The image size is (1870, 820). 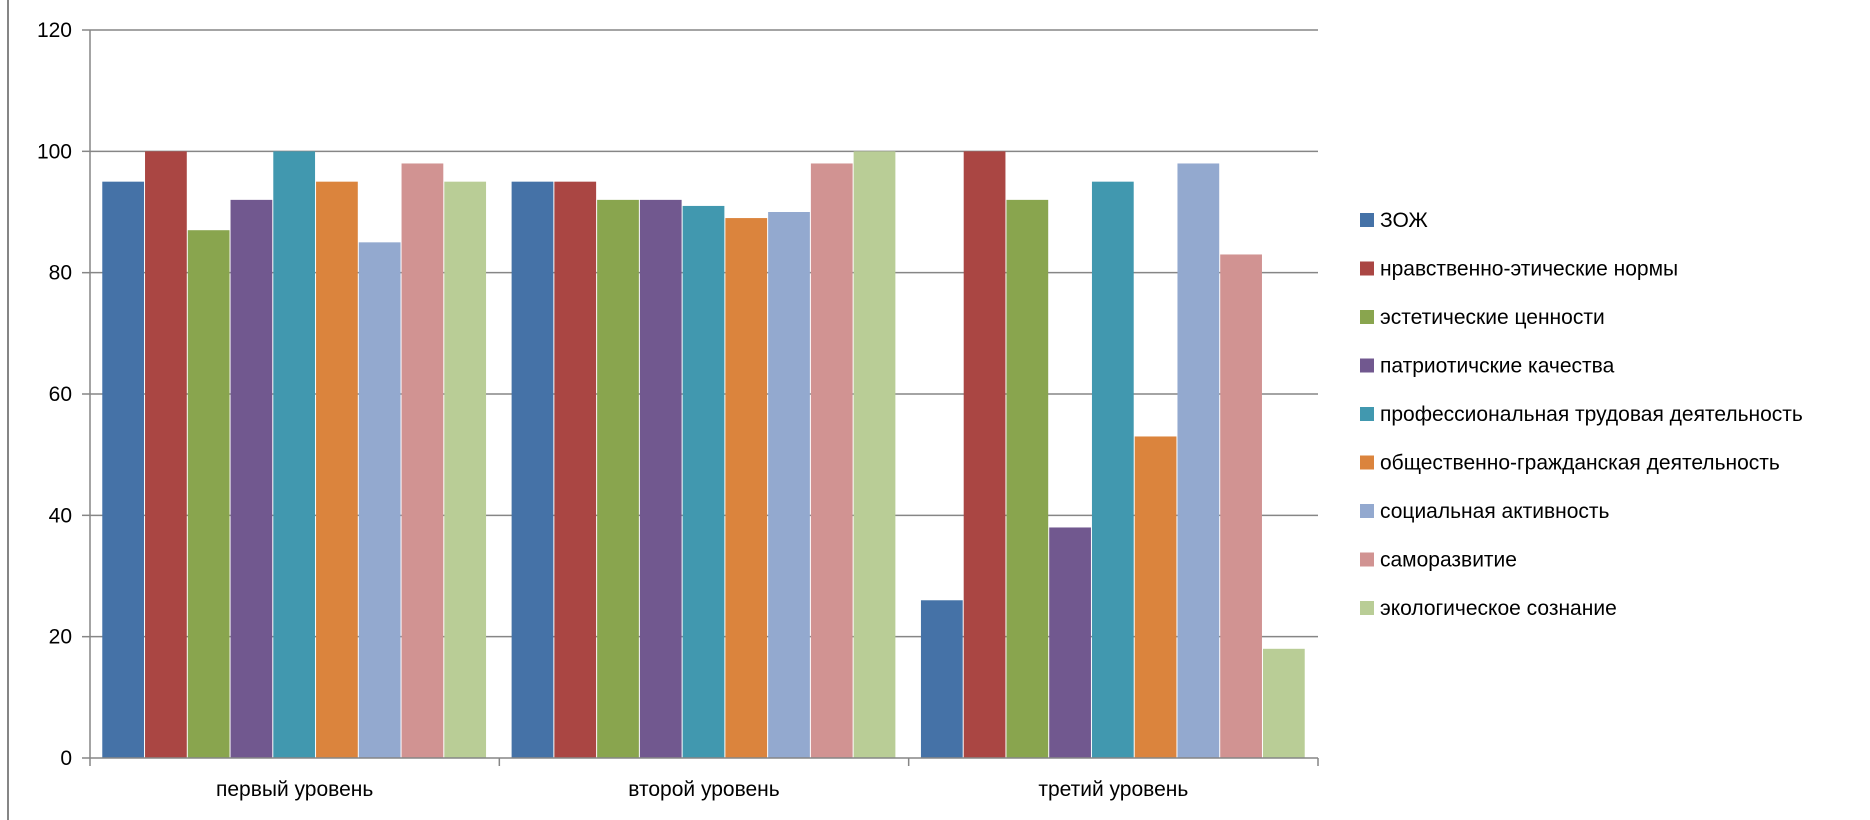 I want to click on x-category-label: первый уровень, so click(x=294, y=789).